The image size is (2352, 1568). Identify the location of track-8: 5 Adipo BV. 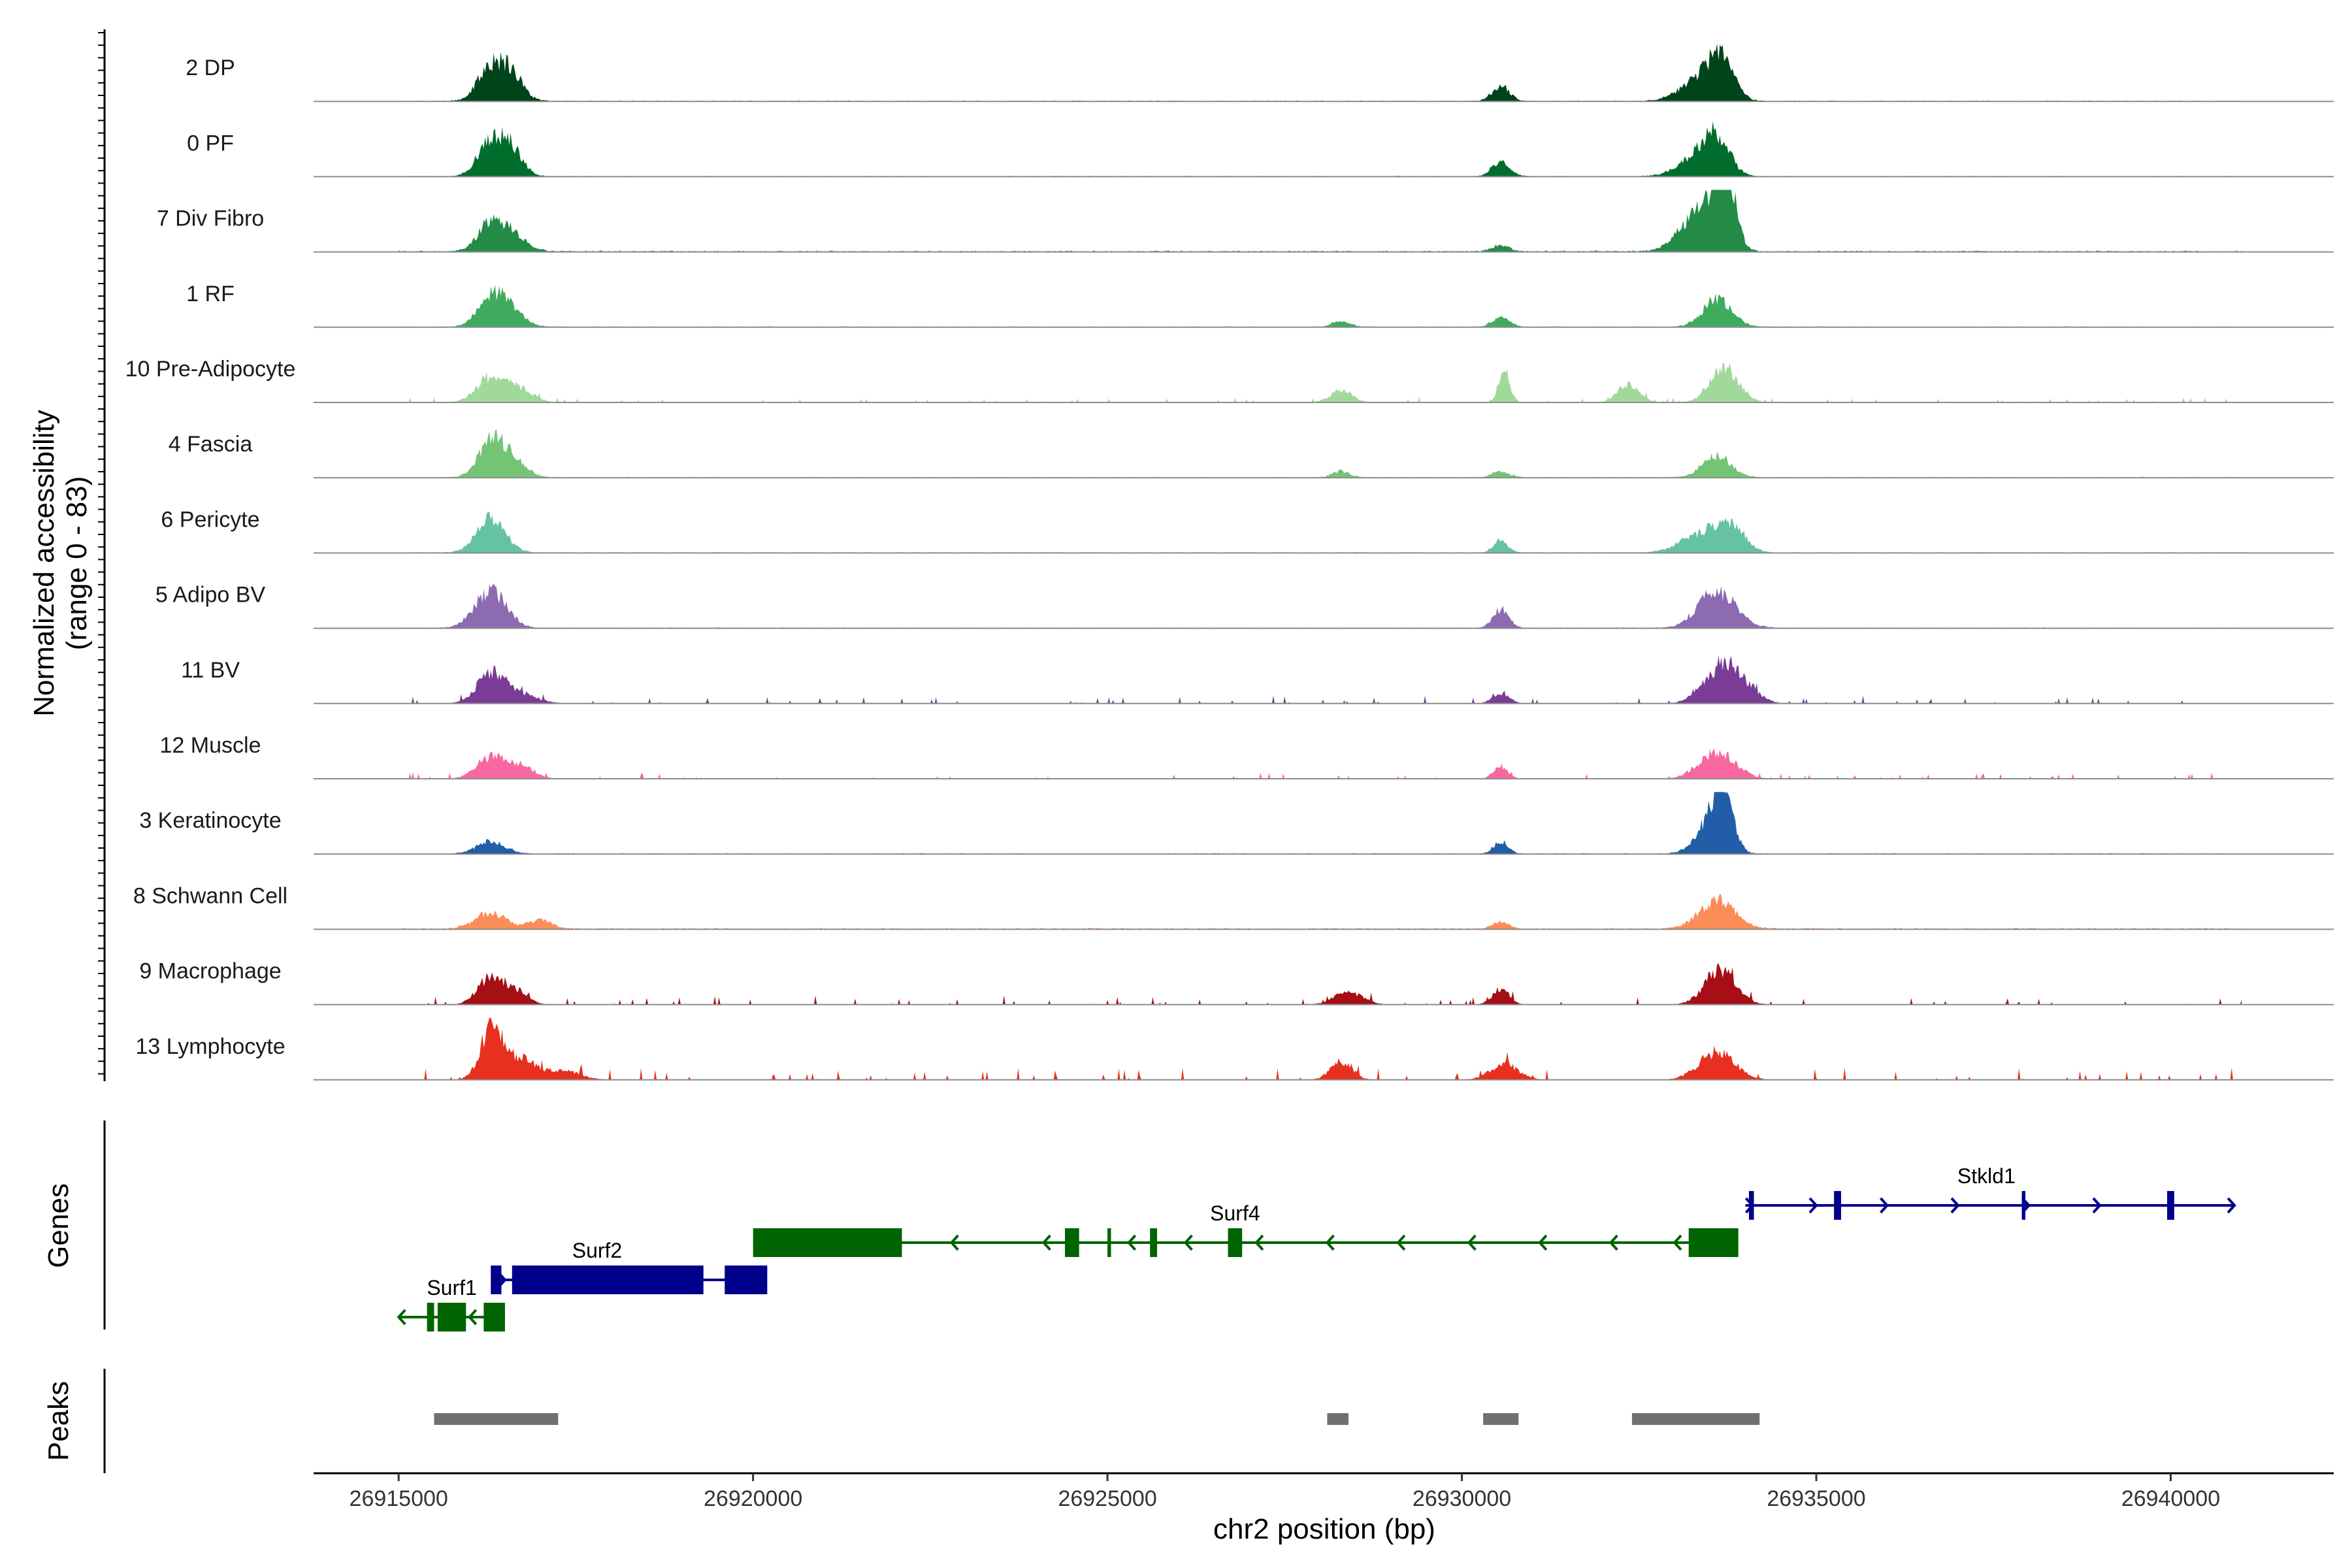
(1244, 606).